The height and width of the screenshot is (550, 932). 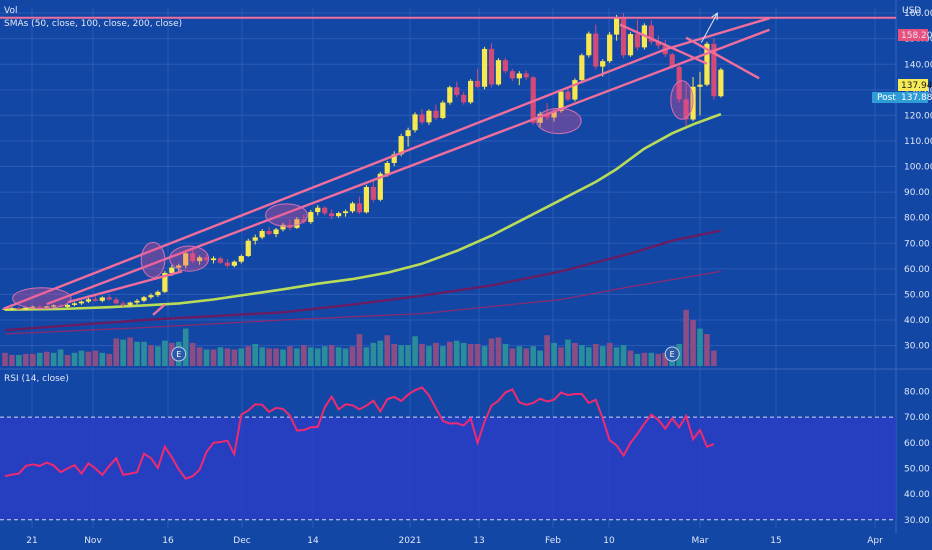 I want to click on price-tick-label: 50.00, so click(x=917, y=295).